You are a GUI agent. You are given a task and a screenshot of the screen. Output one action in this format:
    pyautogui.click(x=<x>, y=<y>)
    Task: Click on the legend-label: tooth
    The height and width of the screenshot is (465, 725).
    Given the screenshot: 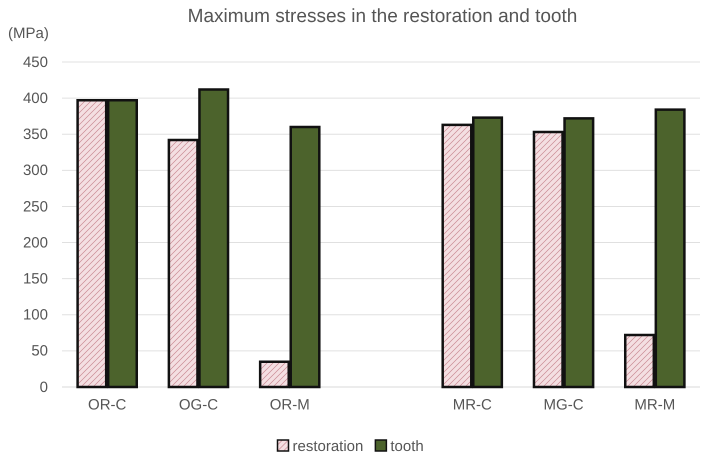 What is the action you would take?
    pyautogui.click(x=407, y=446)
    